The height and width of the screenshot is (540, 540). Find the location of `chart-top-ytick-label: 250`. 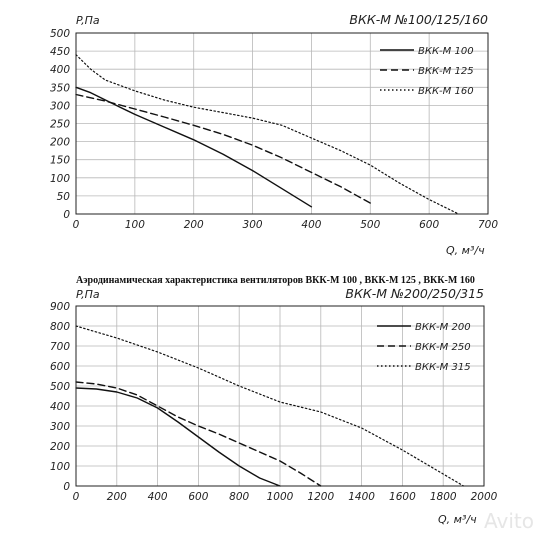

chart-top-ytick-label: 250 is located at coordinates (60, 125).